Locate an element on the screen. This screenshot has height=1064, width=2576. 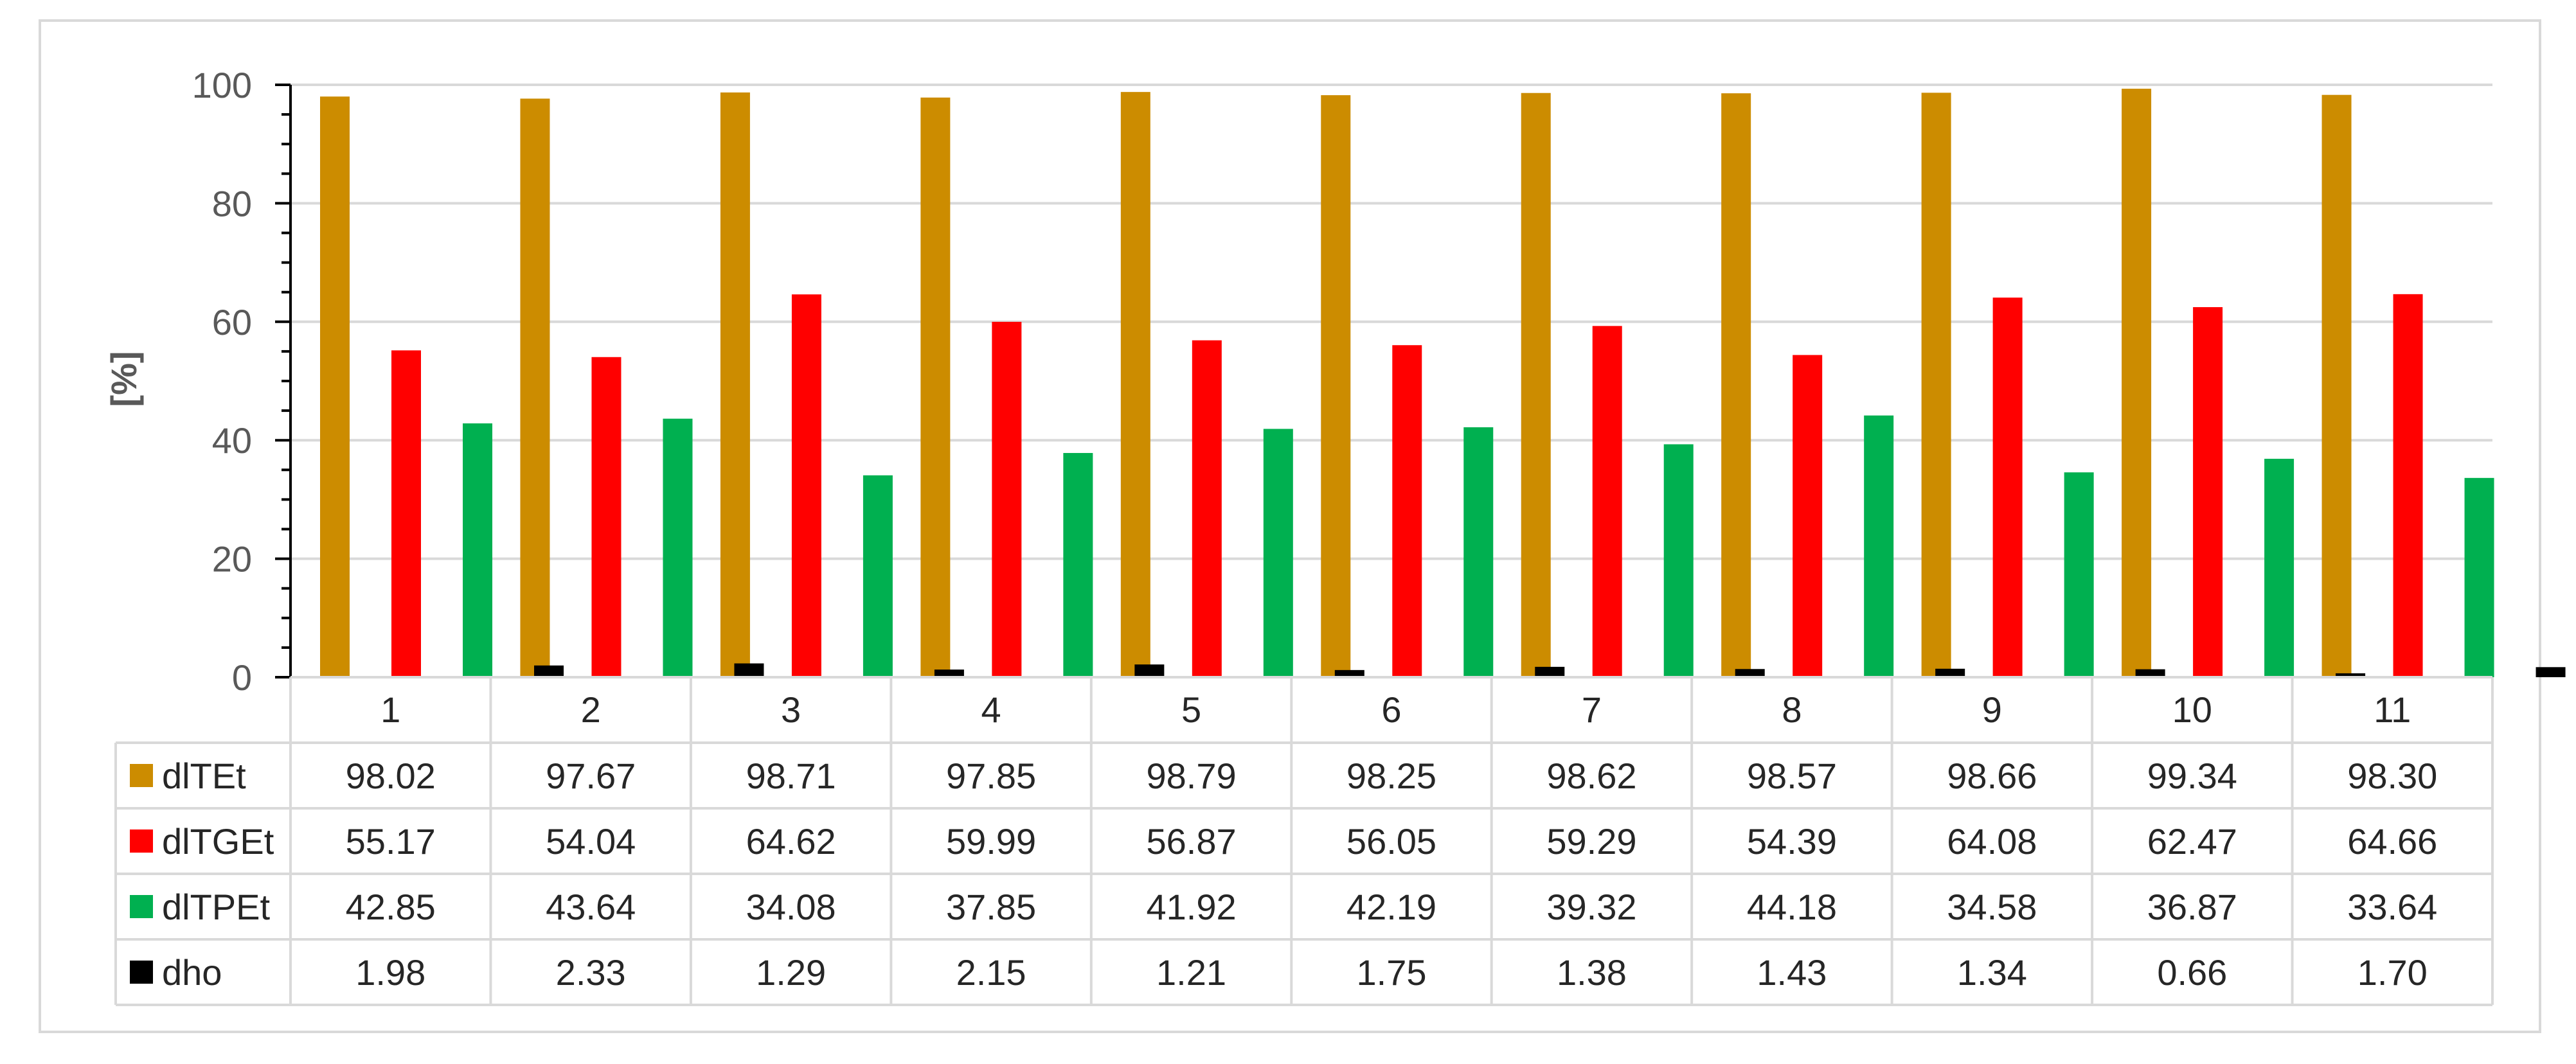
data-label-dlTEt-11: 98.30 is located at coordinates (2392, 776).